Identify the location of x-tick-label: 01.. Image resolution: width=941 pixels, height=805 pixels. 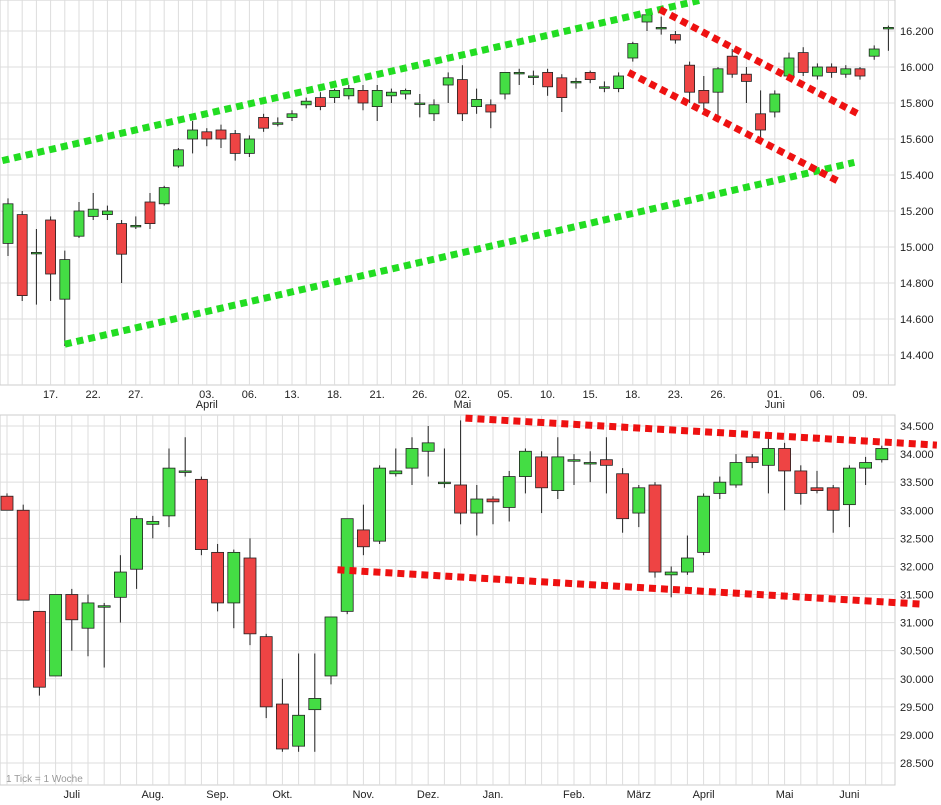
(774, 395).